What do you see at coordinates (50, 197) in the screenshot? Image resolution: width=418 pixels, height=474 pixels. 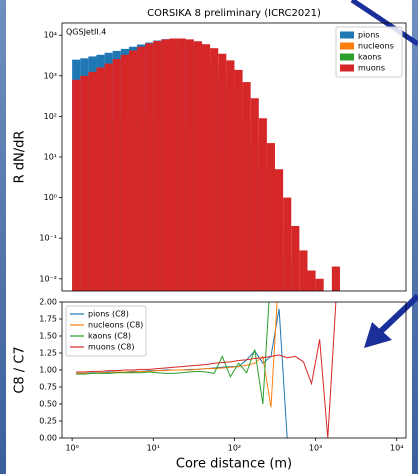 I see `y-tick-label: 10⁰` at bounding box center [50, 197].